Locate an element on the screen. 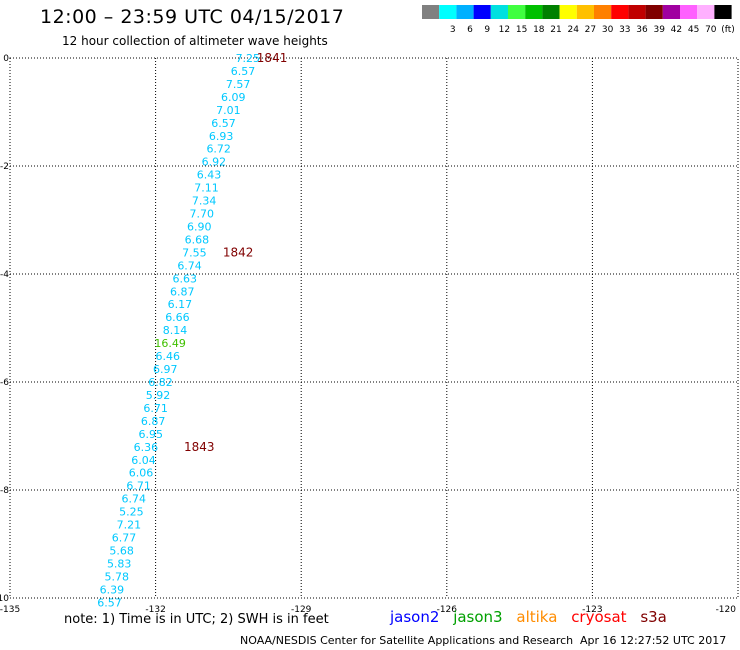 The width and height of the screenshot is (740, 650). y-tick-label: -6 is located at coordinates (4, 383).